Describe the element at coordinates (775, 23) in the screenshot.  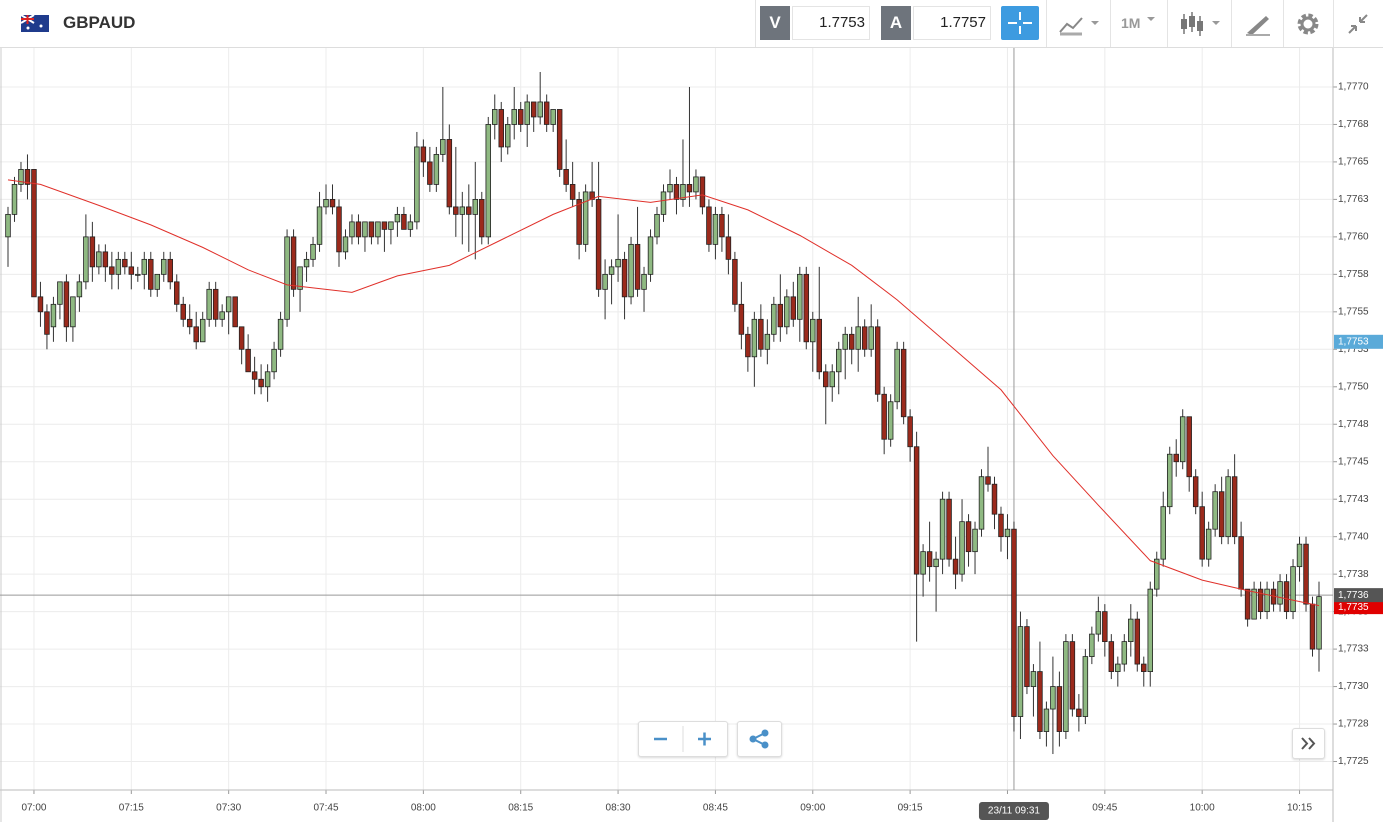
I see `bid-label: V` at that location.